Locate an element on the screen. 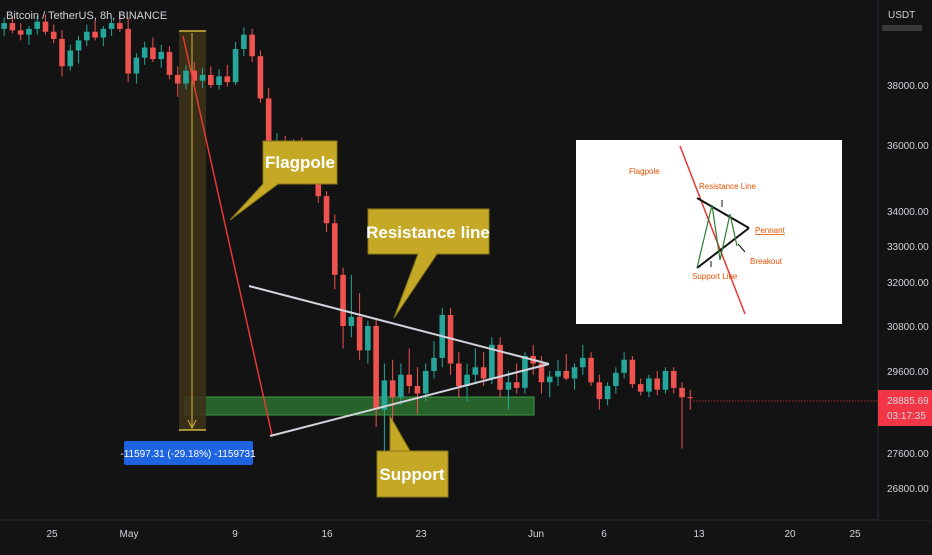 The height and width of the screenshot is (555, 932). y-tick-label: 26800.00 is located at coordinates (908, 489).